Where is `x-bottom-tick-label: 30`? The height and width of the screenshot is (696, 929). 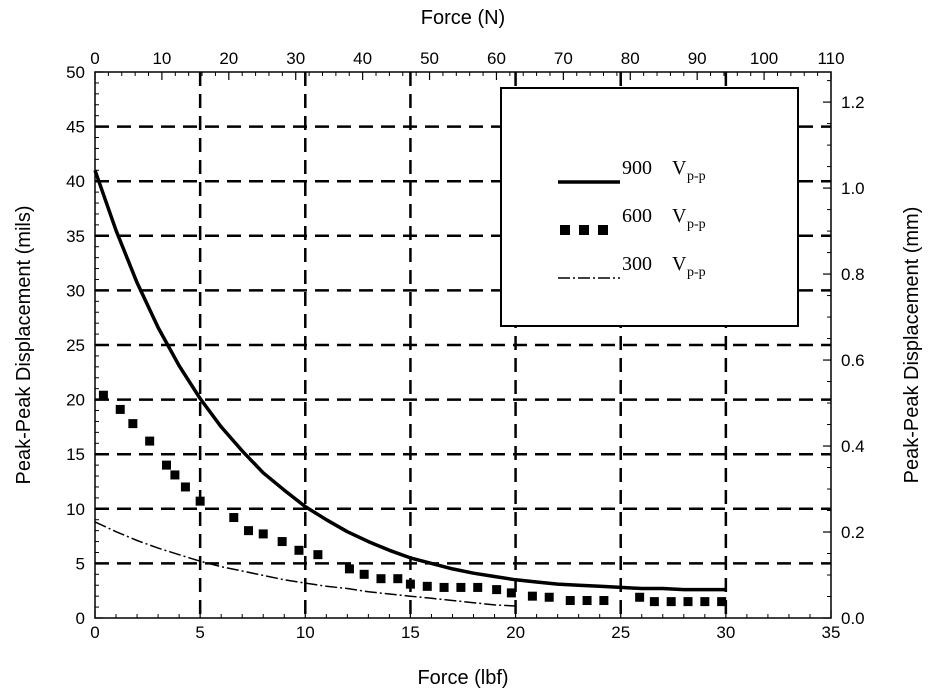 x-bottom-tick-label: 30 is located at coordinates (725, 632).